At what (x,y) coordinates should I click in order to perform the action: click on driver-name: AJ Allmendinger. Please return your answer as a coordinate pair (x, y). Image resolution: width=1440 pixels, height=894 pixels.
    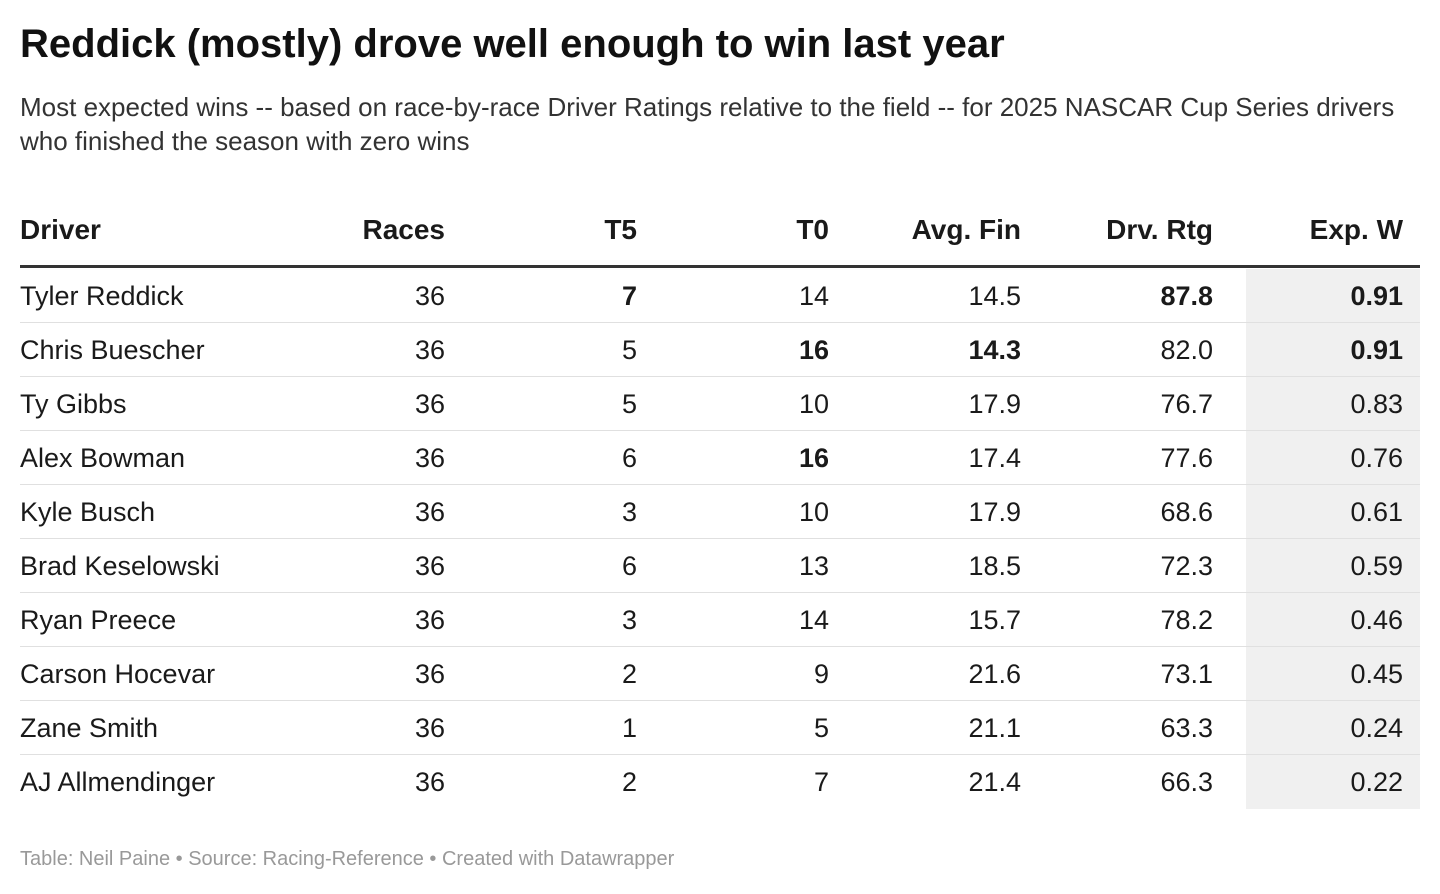
    Looking at the image, I should click on (118, 782).